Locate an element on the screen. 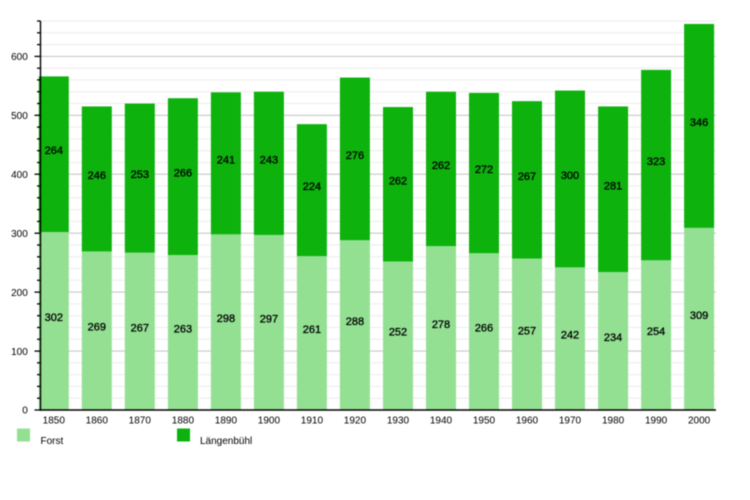 The height and width of the screenshot is (500, 750). svg-text: 224 is located at coordinates (312, 187).